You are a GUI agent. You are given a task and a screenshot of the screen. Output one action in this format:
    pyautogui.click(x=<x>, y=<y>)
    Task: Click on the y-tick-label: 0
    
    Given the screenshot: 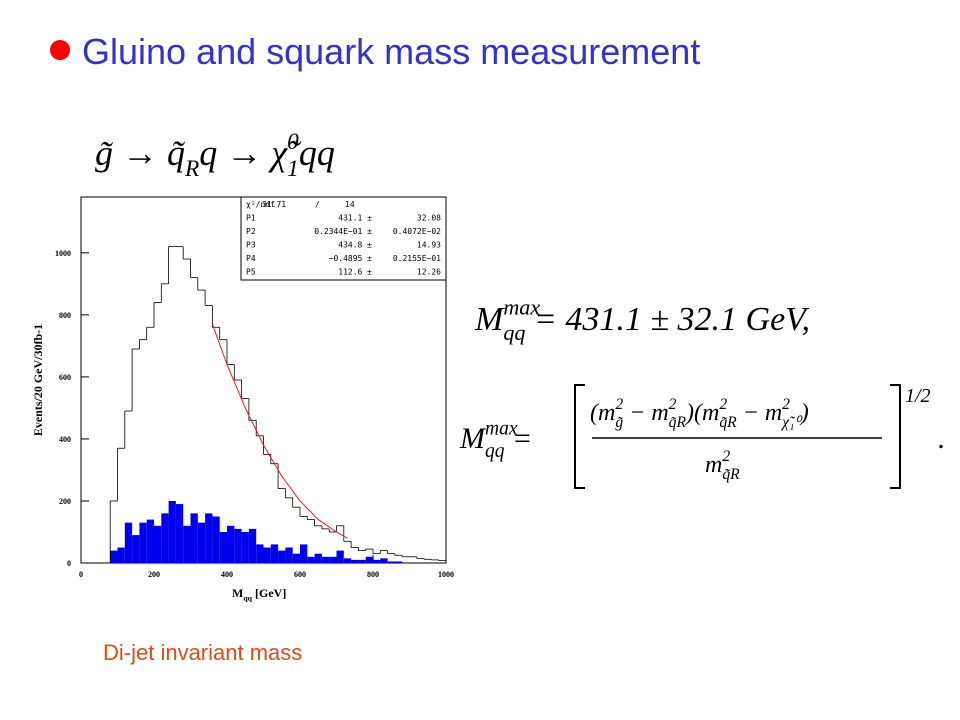 What is the action you would take?
    pyautogui.click(x=69, y=563)
    